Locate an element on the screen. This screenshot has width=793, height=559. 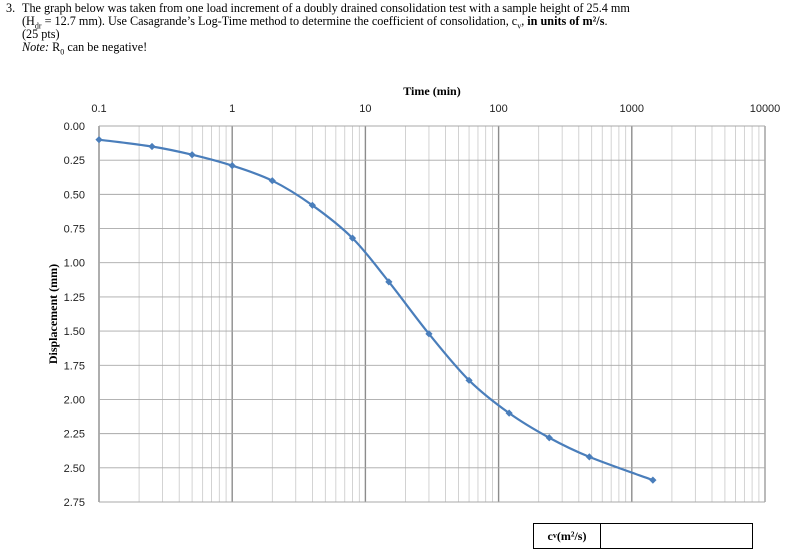
x-tick-label: 1000 is located at coordinates (632, 109).